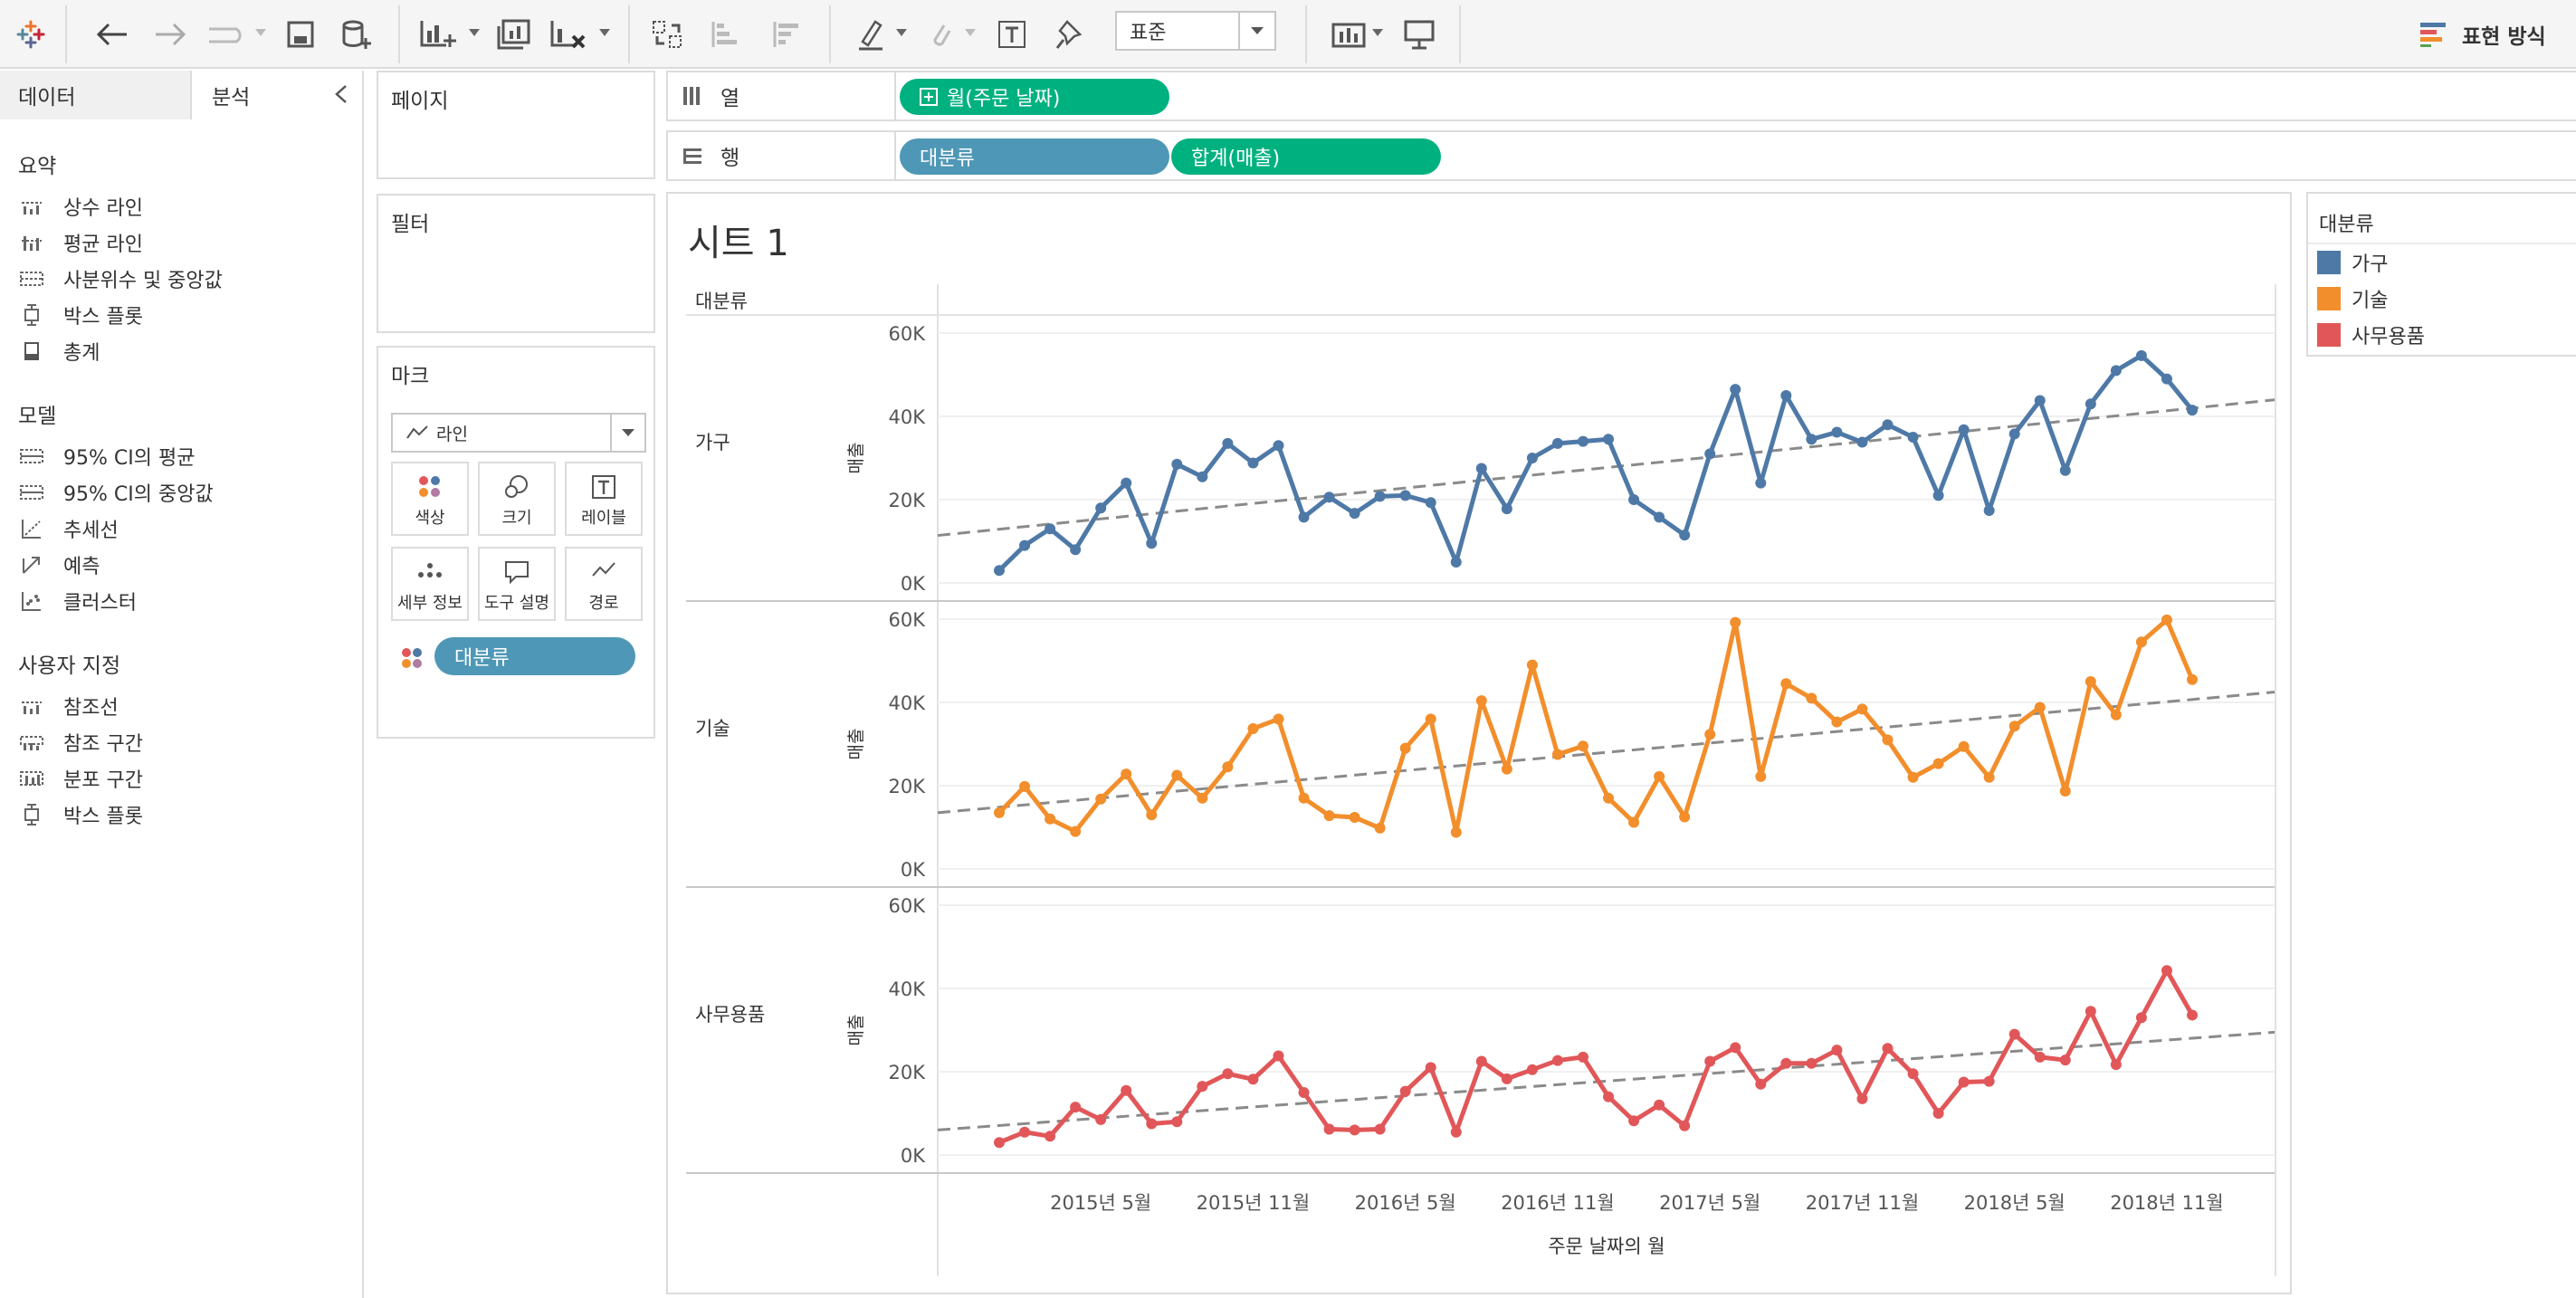  Describe the element at coordinates (1034, 97) in the screenshot. I see `columns-pill-month: 월(주문 날짜)` at that location.